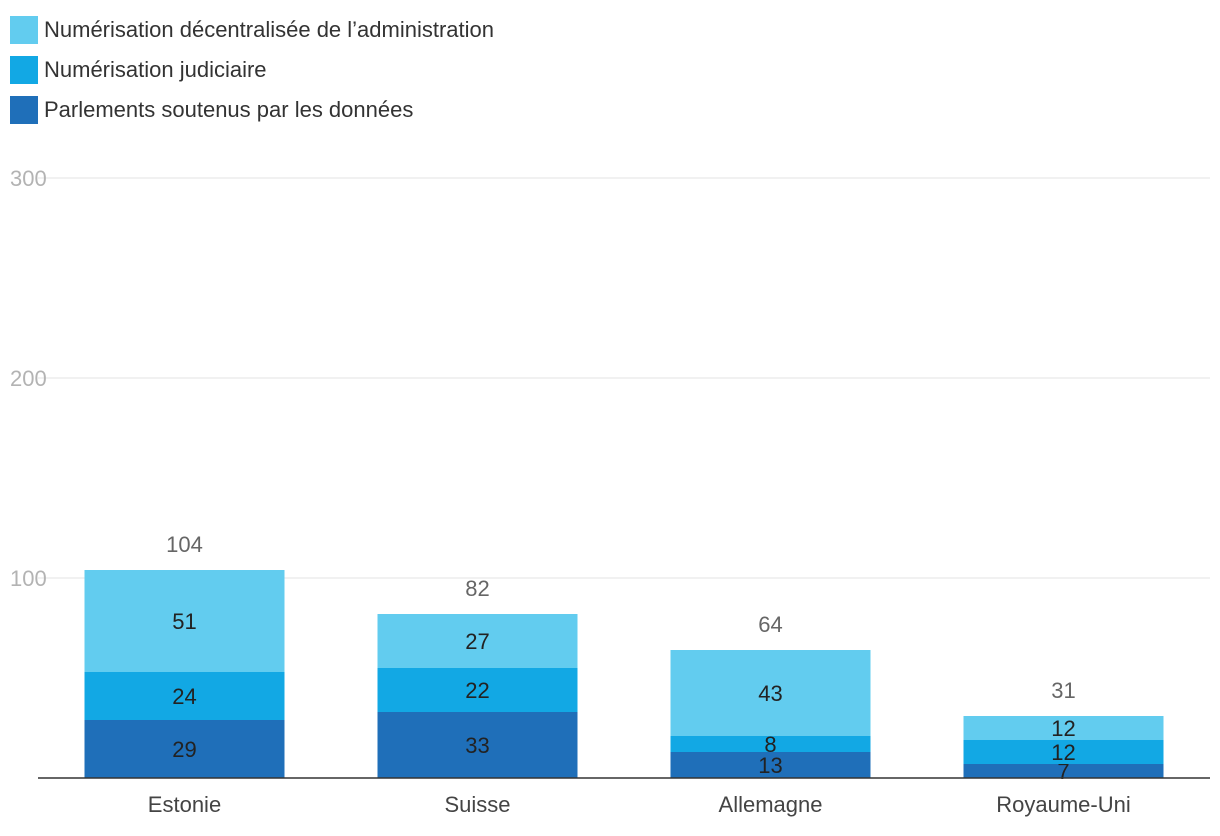 This screenshot has width=1220, height=836. I want to click on segment-value-label: 27, so click(477, 641).